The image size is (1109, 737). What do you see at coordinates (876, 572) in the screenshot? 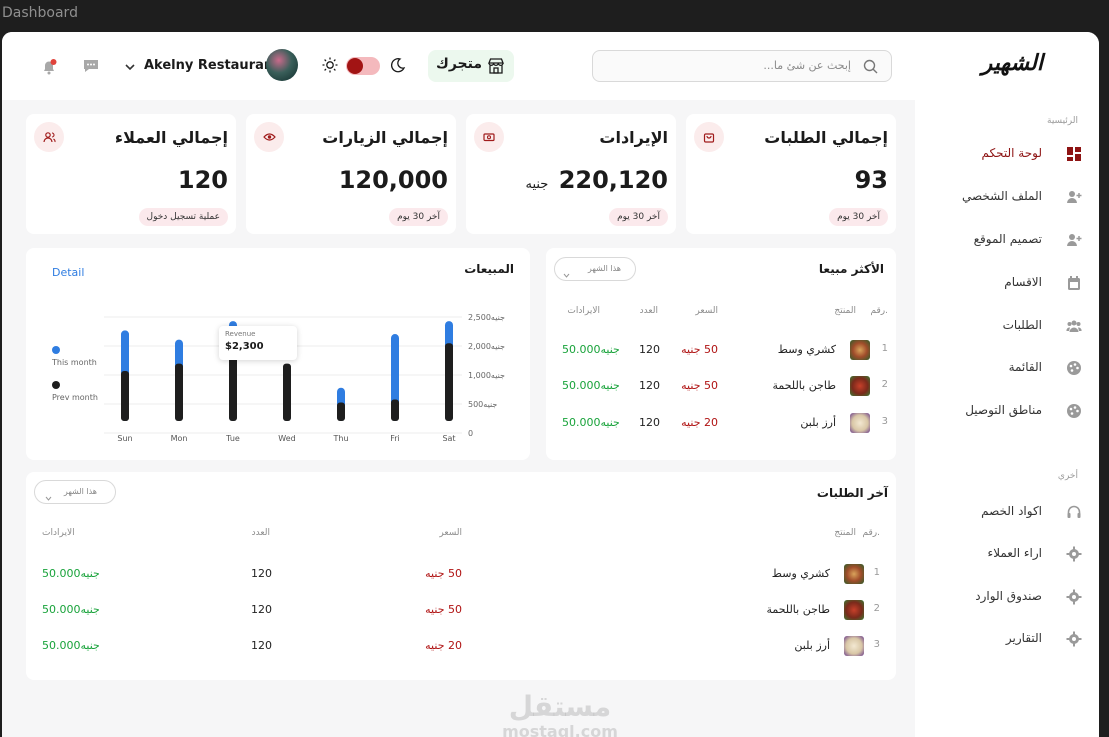
I see `row-num: 1` at bounding box center [876, 572].